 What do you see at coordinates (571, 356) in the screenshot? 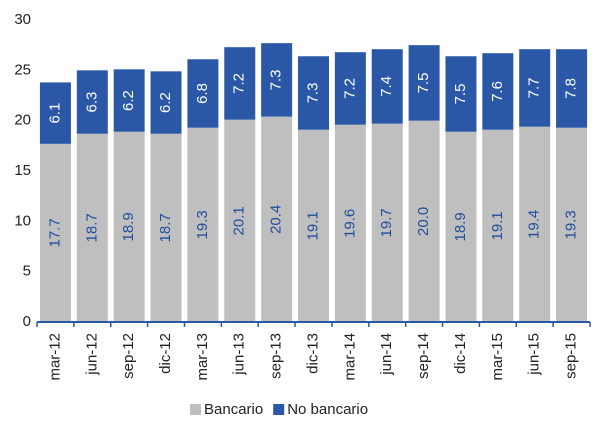
I see `x-tick-label: sep-15` at bounding box center [571, 356].